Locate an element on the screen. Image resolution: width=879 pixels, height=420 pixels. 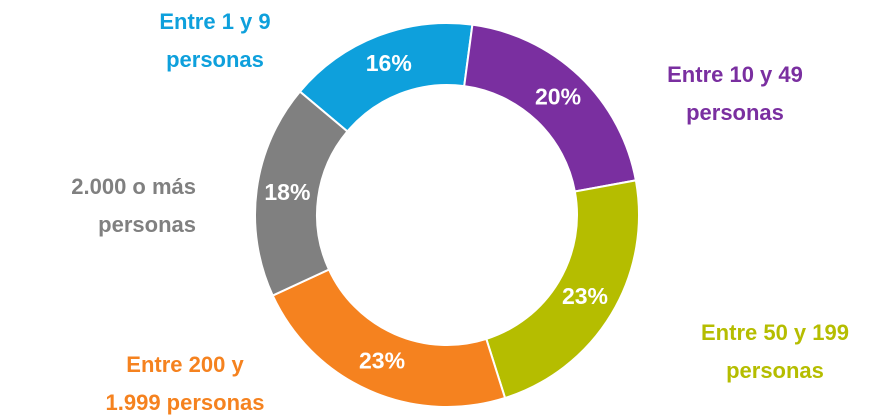
category-label: Entre 50 y 199 personas is located at coordinates (775, 351).